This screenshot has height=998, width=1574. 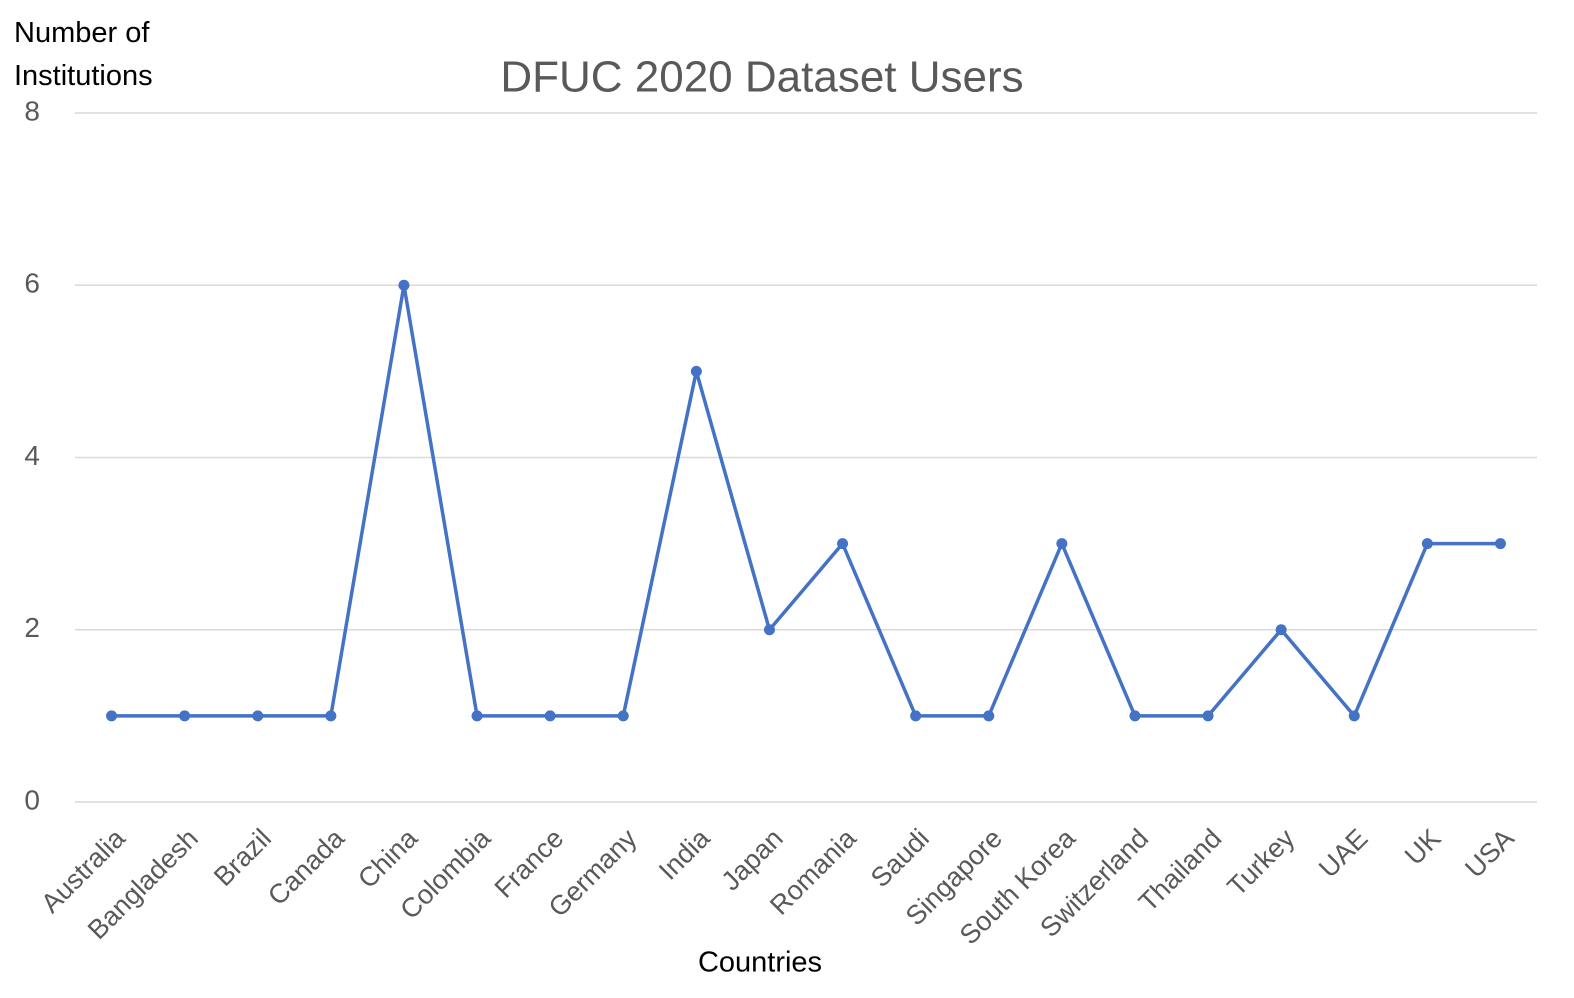 I want to click on x-tick-label: Turkey, so click(x=1261, y=862).